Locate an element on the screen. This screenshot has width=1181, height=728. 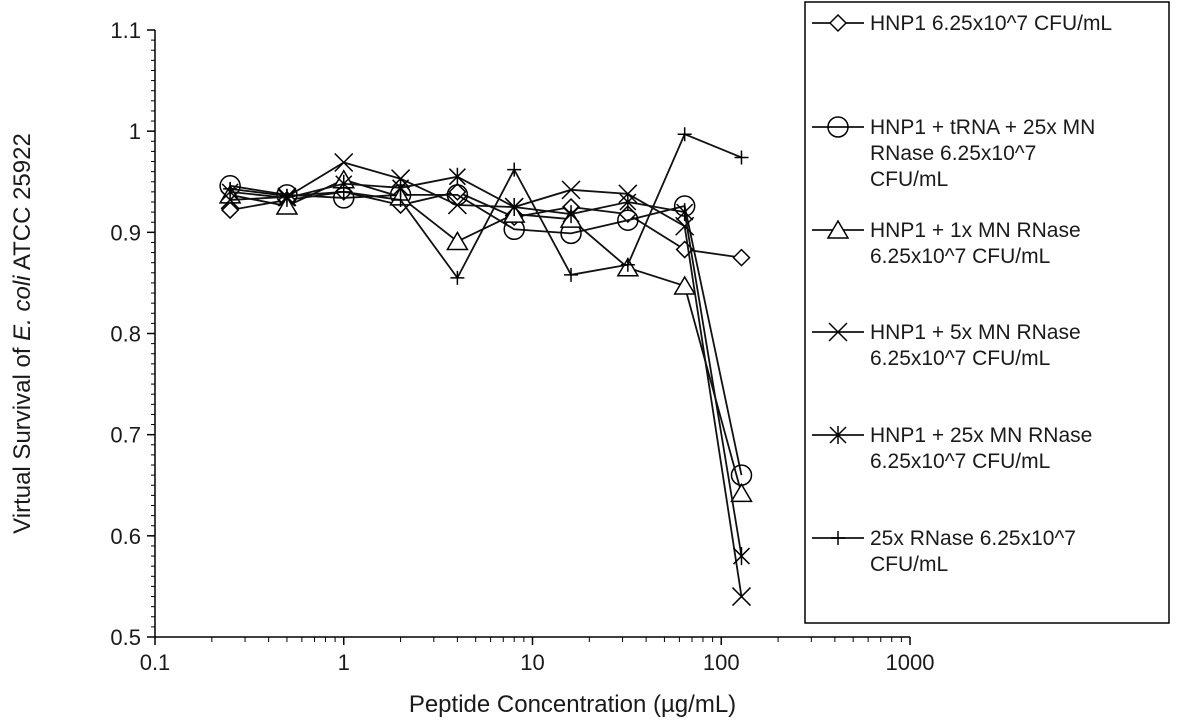
legend-label: HNP1 + tRNA + 25x MN is located at coordinates (982, 127).